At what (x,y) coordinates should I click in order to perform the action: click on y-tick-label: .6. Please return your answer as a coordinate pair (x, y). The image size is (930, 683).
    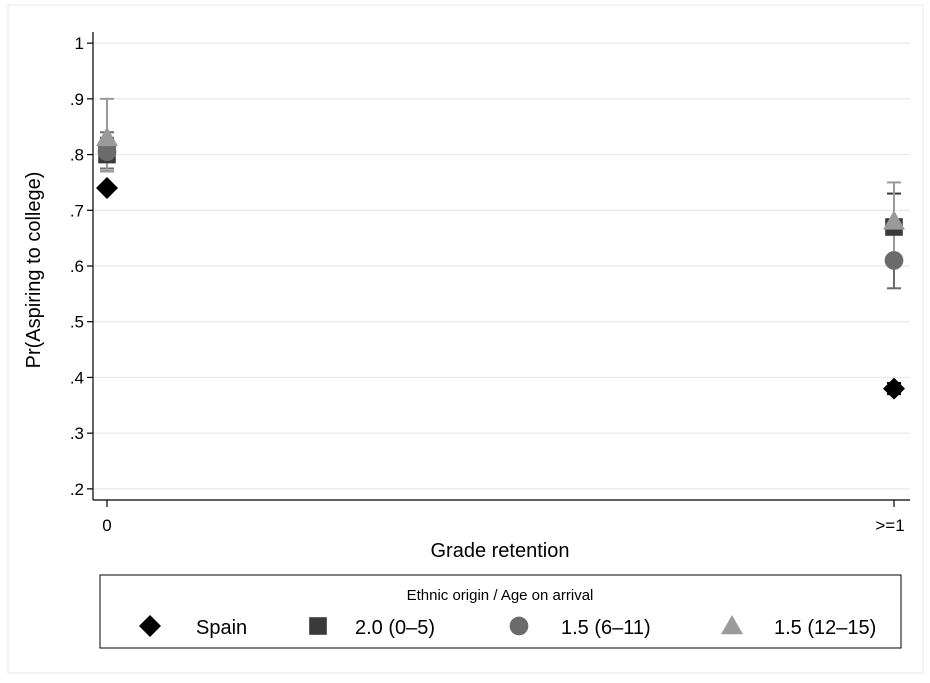
    Looking at the image, I should click on (77, 266).